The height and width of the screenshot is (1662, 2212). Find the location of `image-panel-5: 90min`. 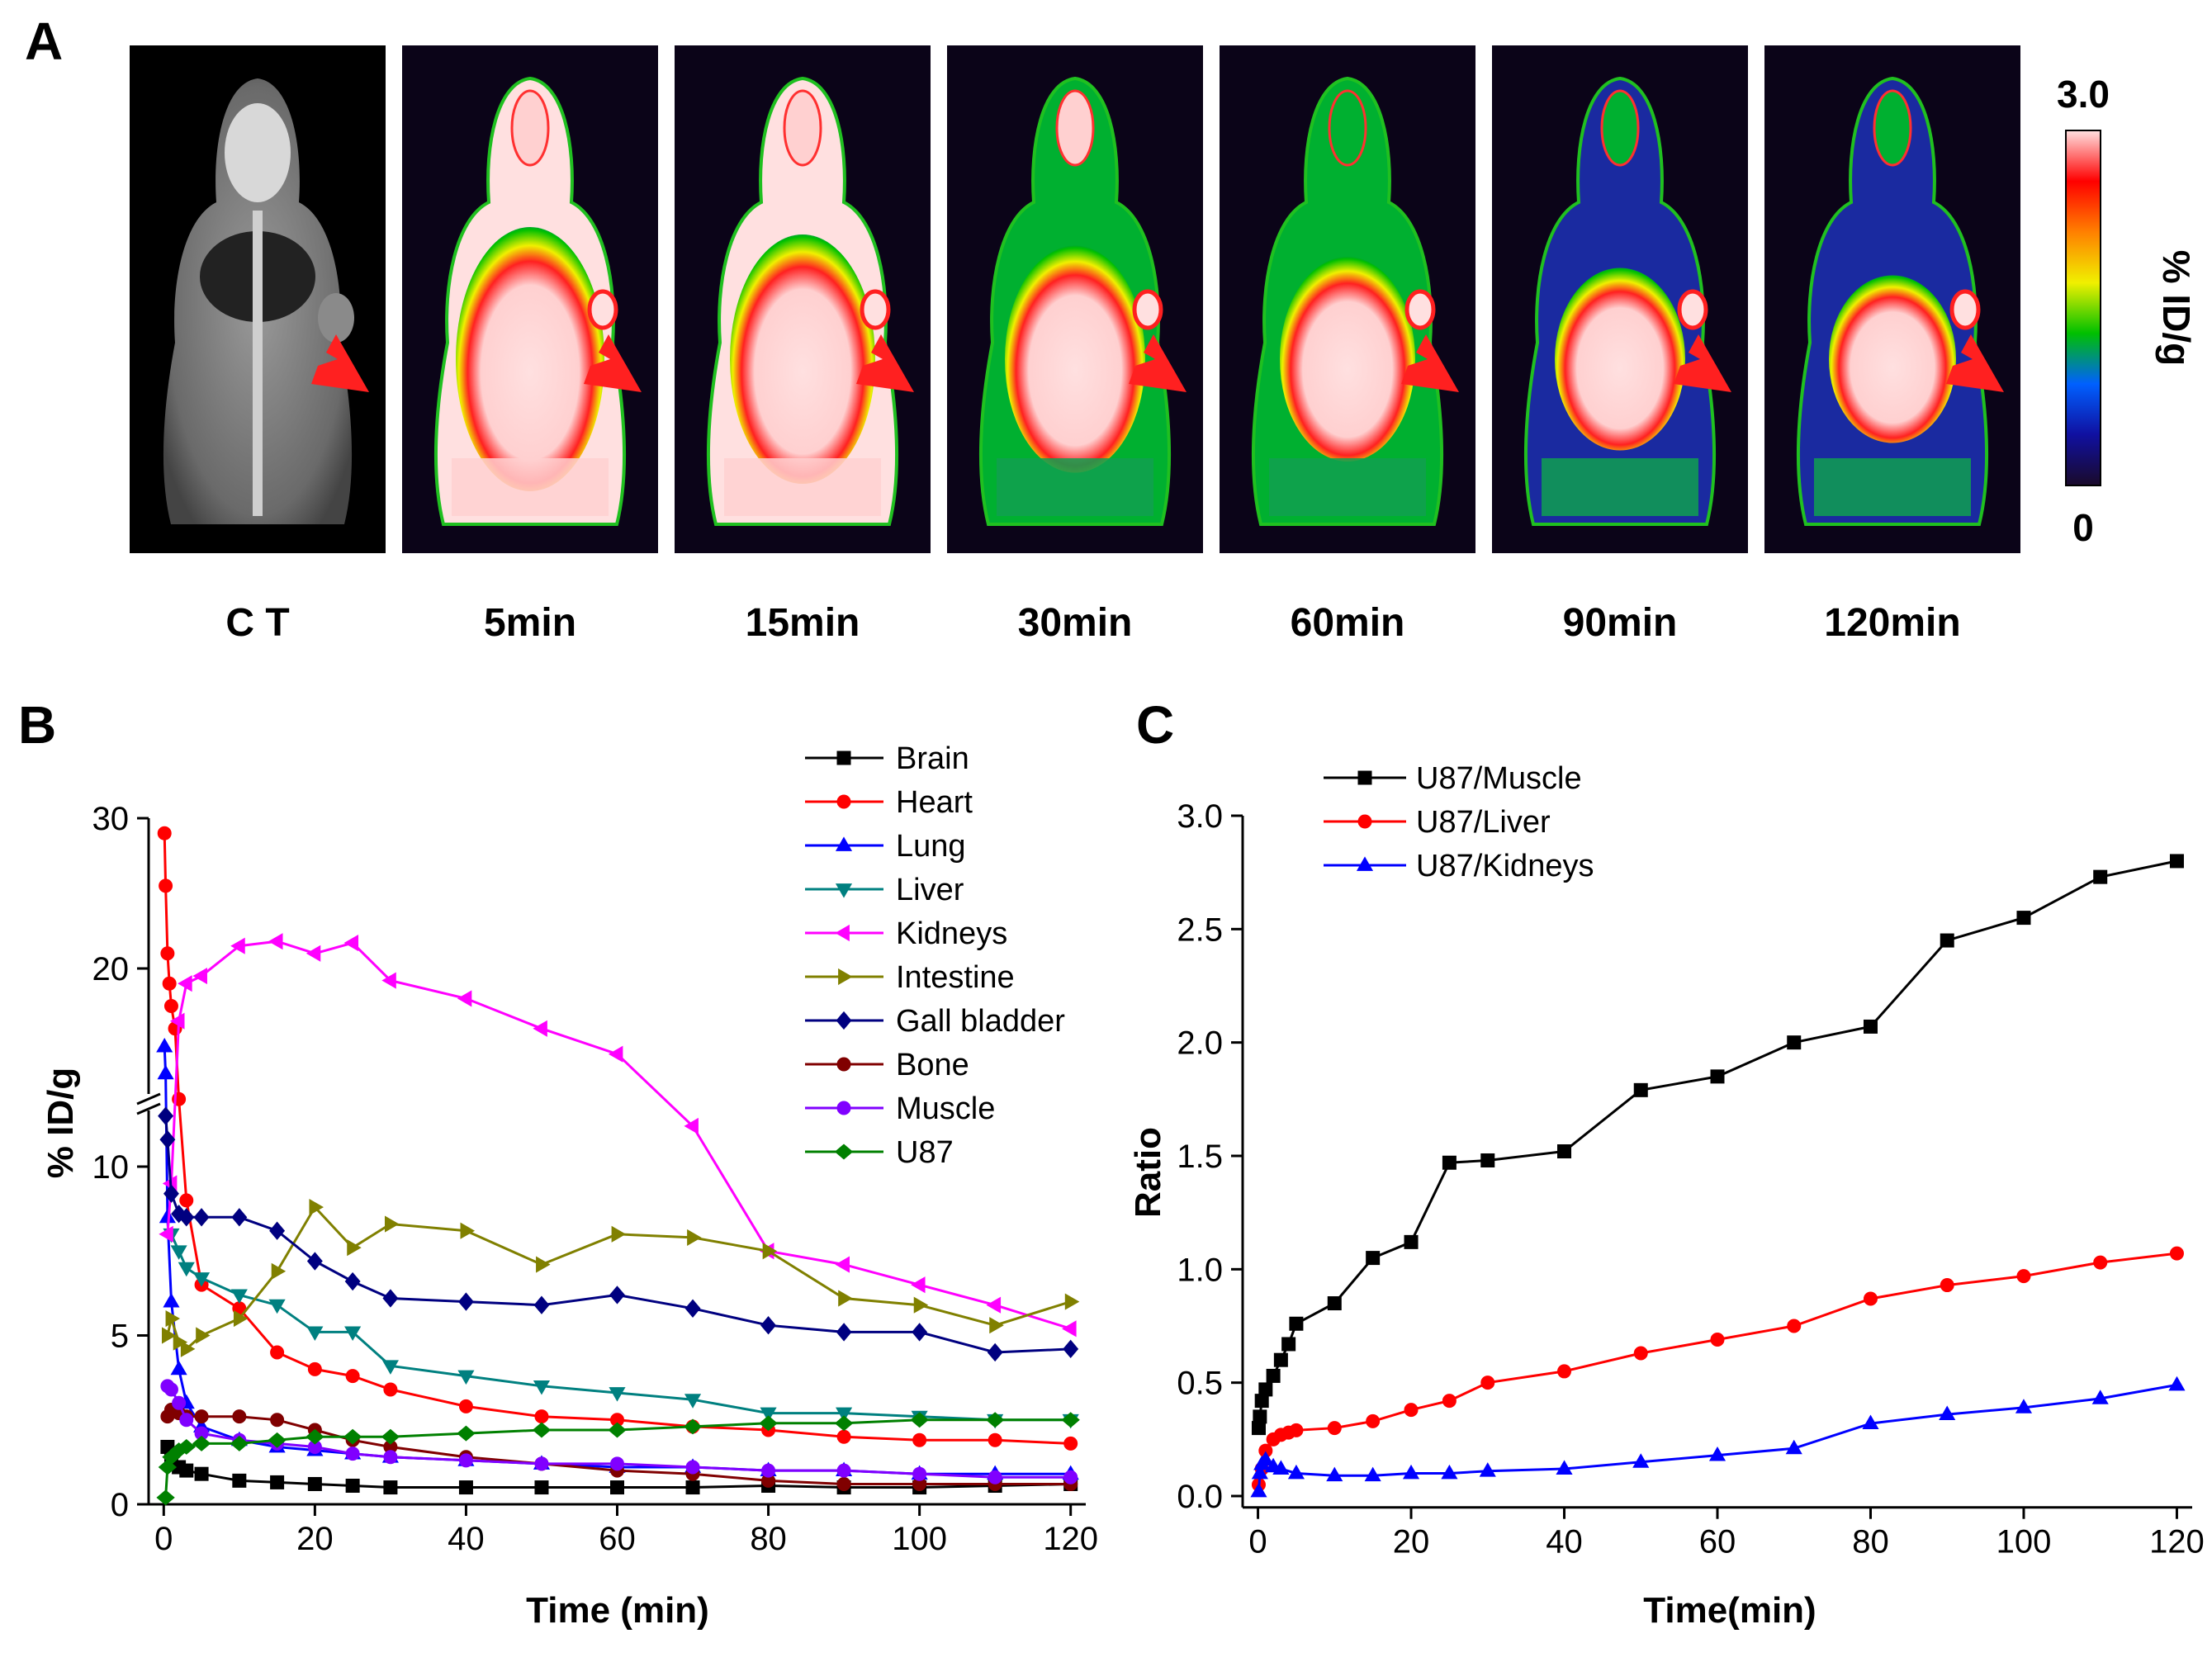

image-panel-5: 90min is located at coordinates (1620, 345).